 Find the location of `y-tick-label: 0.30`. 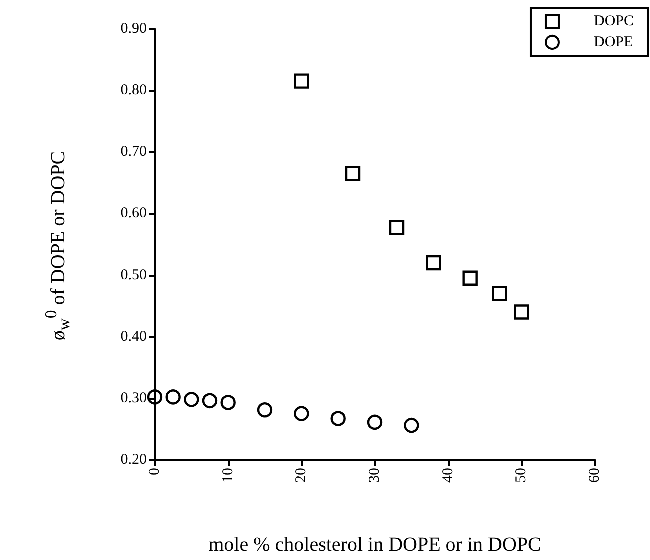

y-tick-label: 0.30 is located at coordinates (133, 398).